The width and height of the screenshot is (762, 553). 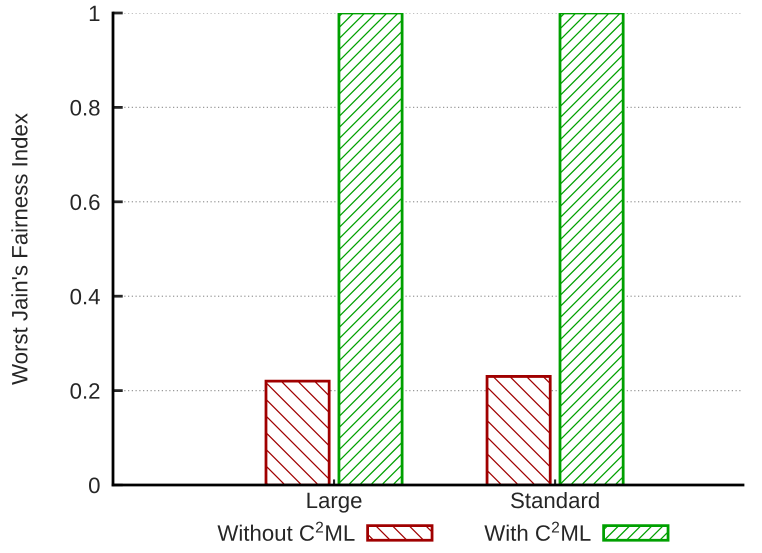 What do you see at coordinates (19, 249) in the screenshot?
I see `y-axis-title: Worst Jain's Fairness Index` at bounding box center [19, 249].